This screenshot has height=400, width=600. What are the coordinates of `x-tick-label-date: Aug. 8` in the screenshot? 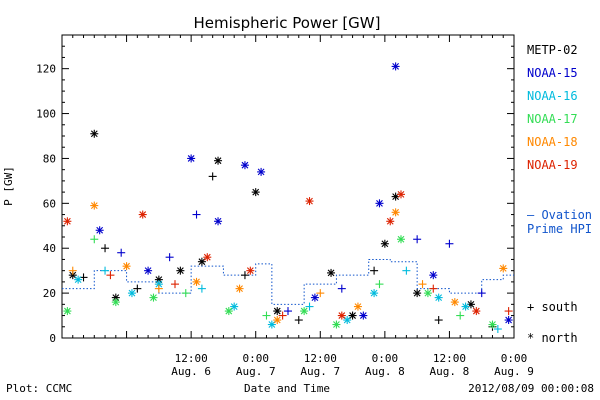 It's located at (450, 371).